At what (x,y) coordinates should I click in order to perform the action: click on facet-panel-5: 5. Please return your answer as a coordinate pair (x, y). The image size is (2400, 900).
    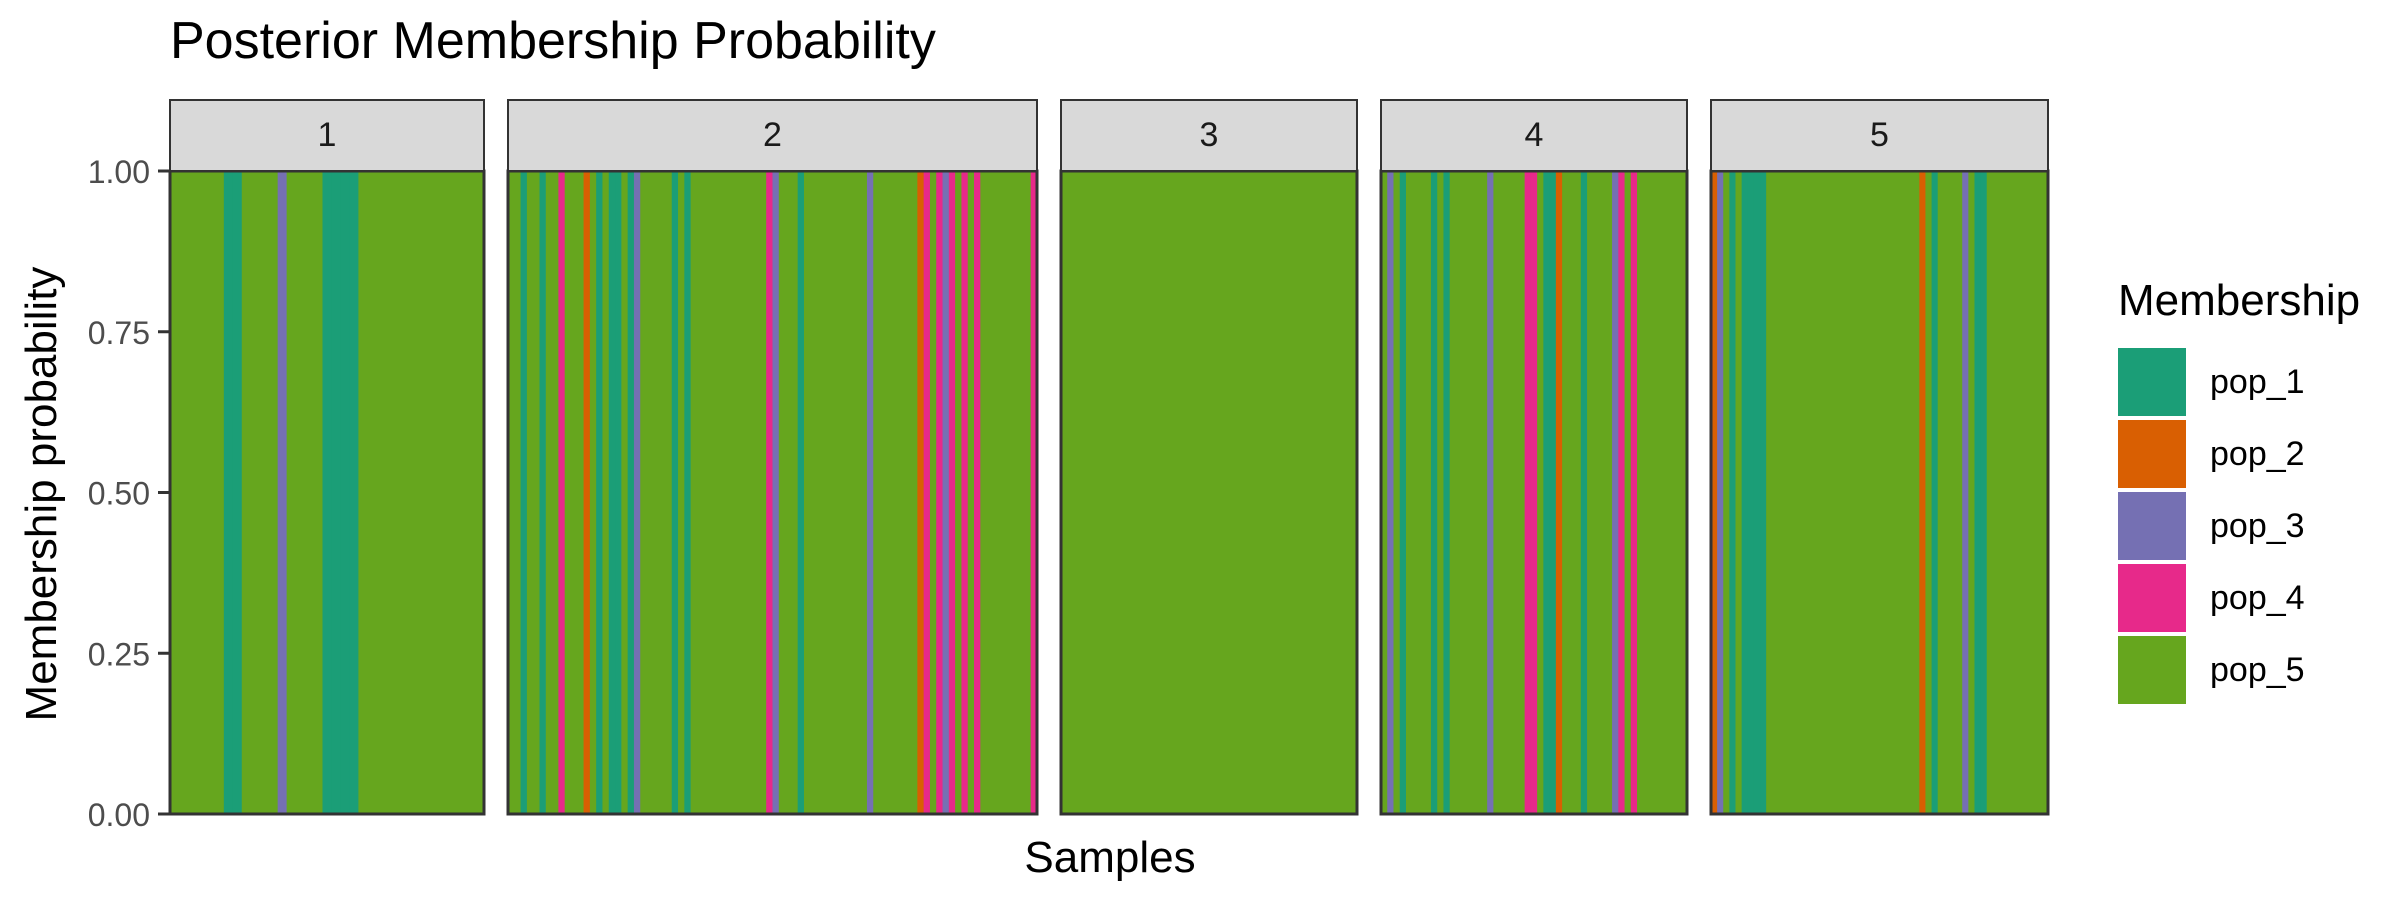
    Looking at the image, I should click on (1879, 457).